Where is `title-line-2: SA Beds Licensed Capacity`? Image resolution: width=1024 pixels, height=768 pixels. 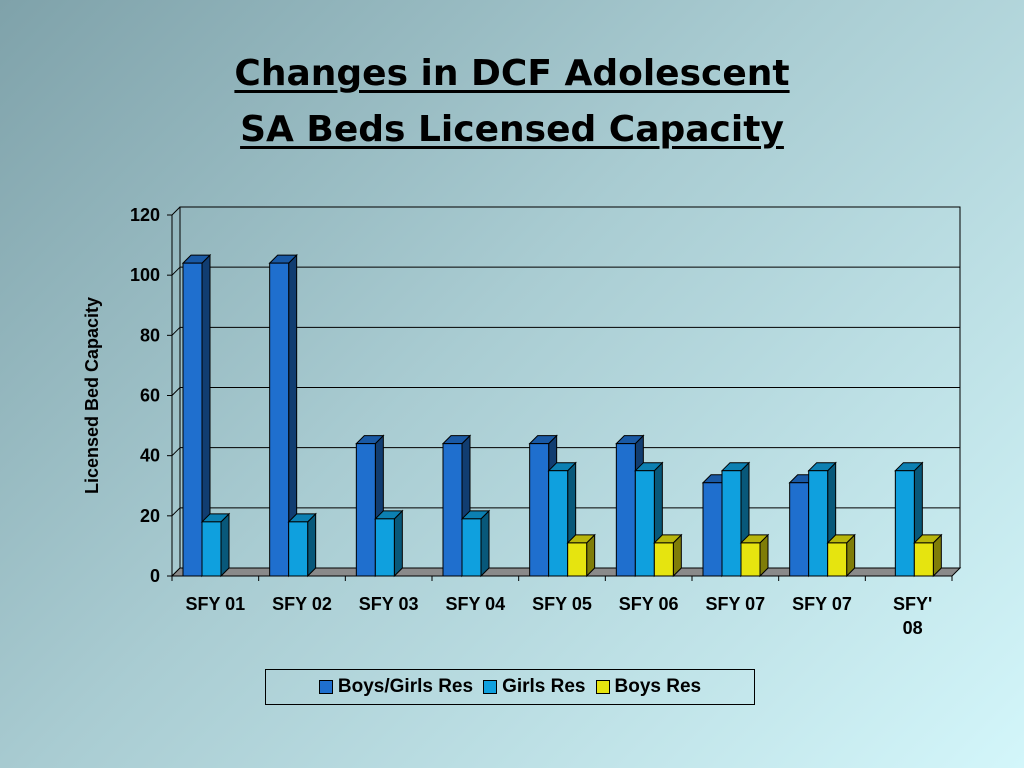
title-line-2: SA Beds Licensed Capacity is located at coordinates (512, 129).